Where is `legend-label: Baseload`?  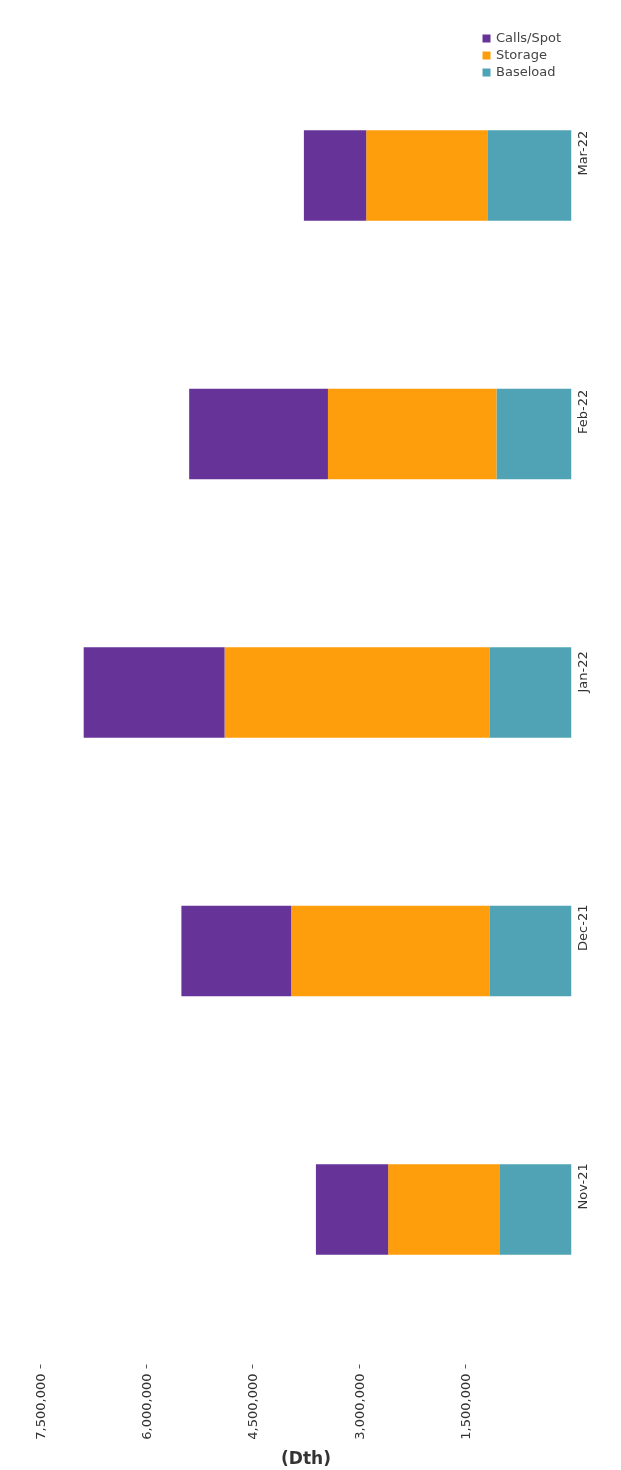 legend-label: Baseload is located at coordinates (526, 71).